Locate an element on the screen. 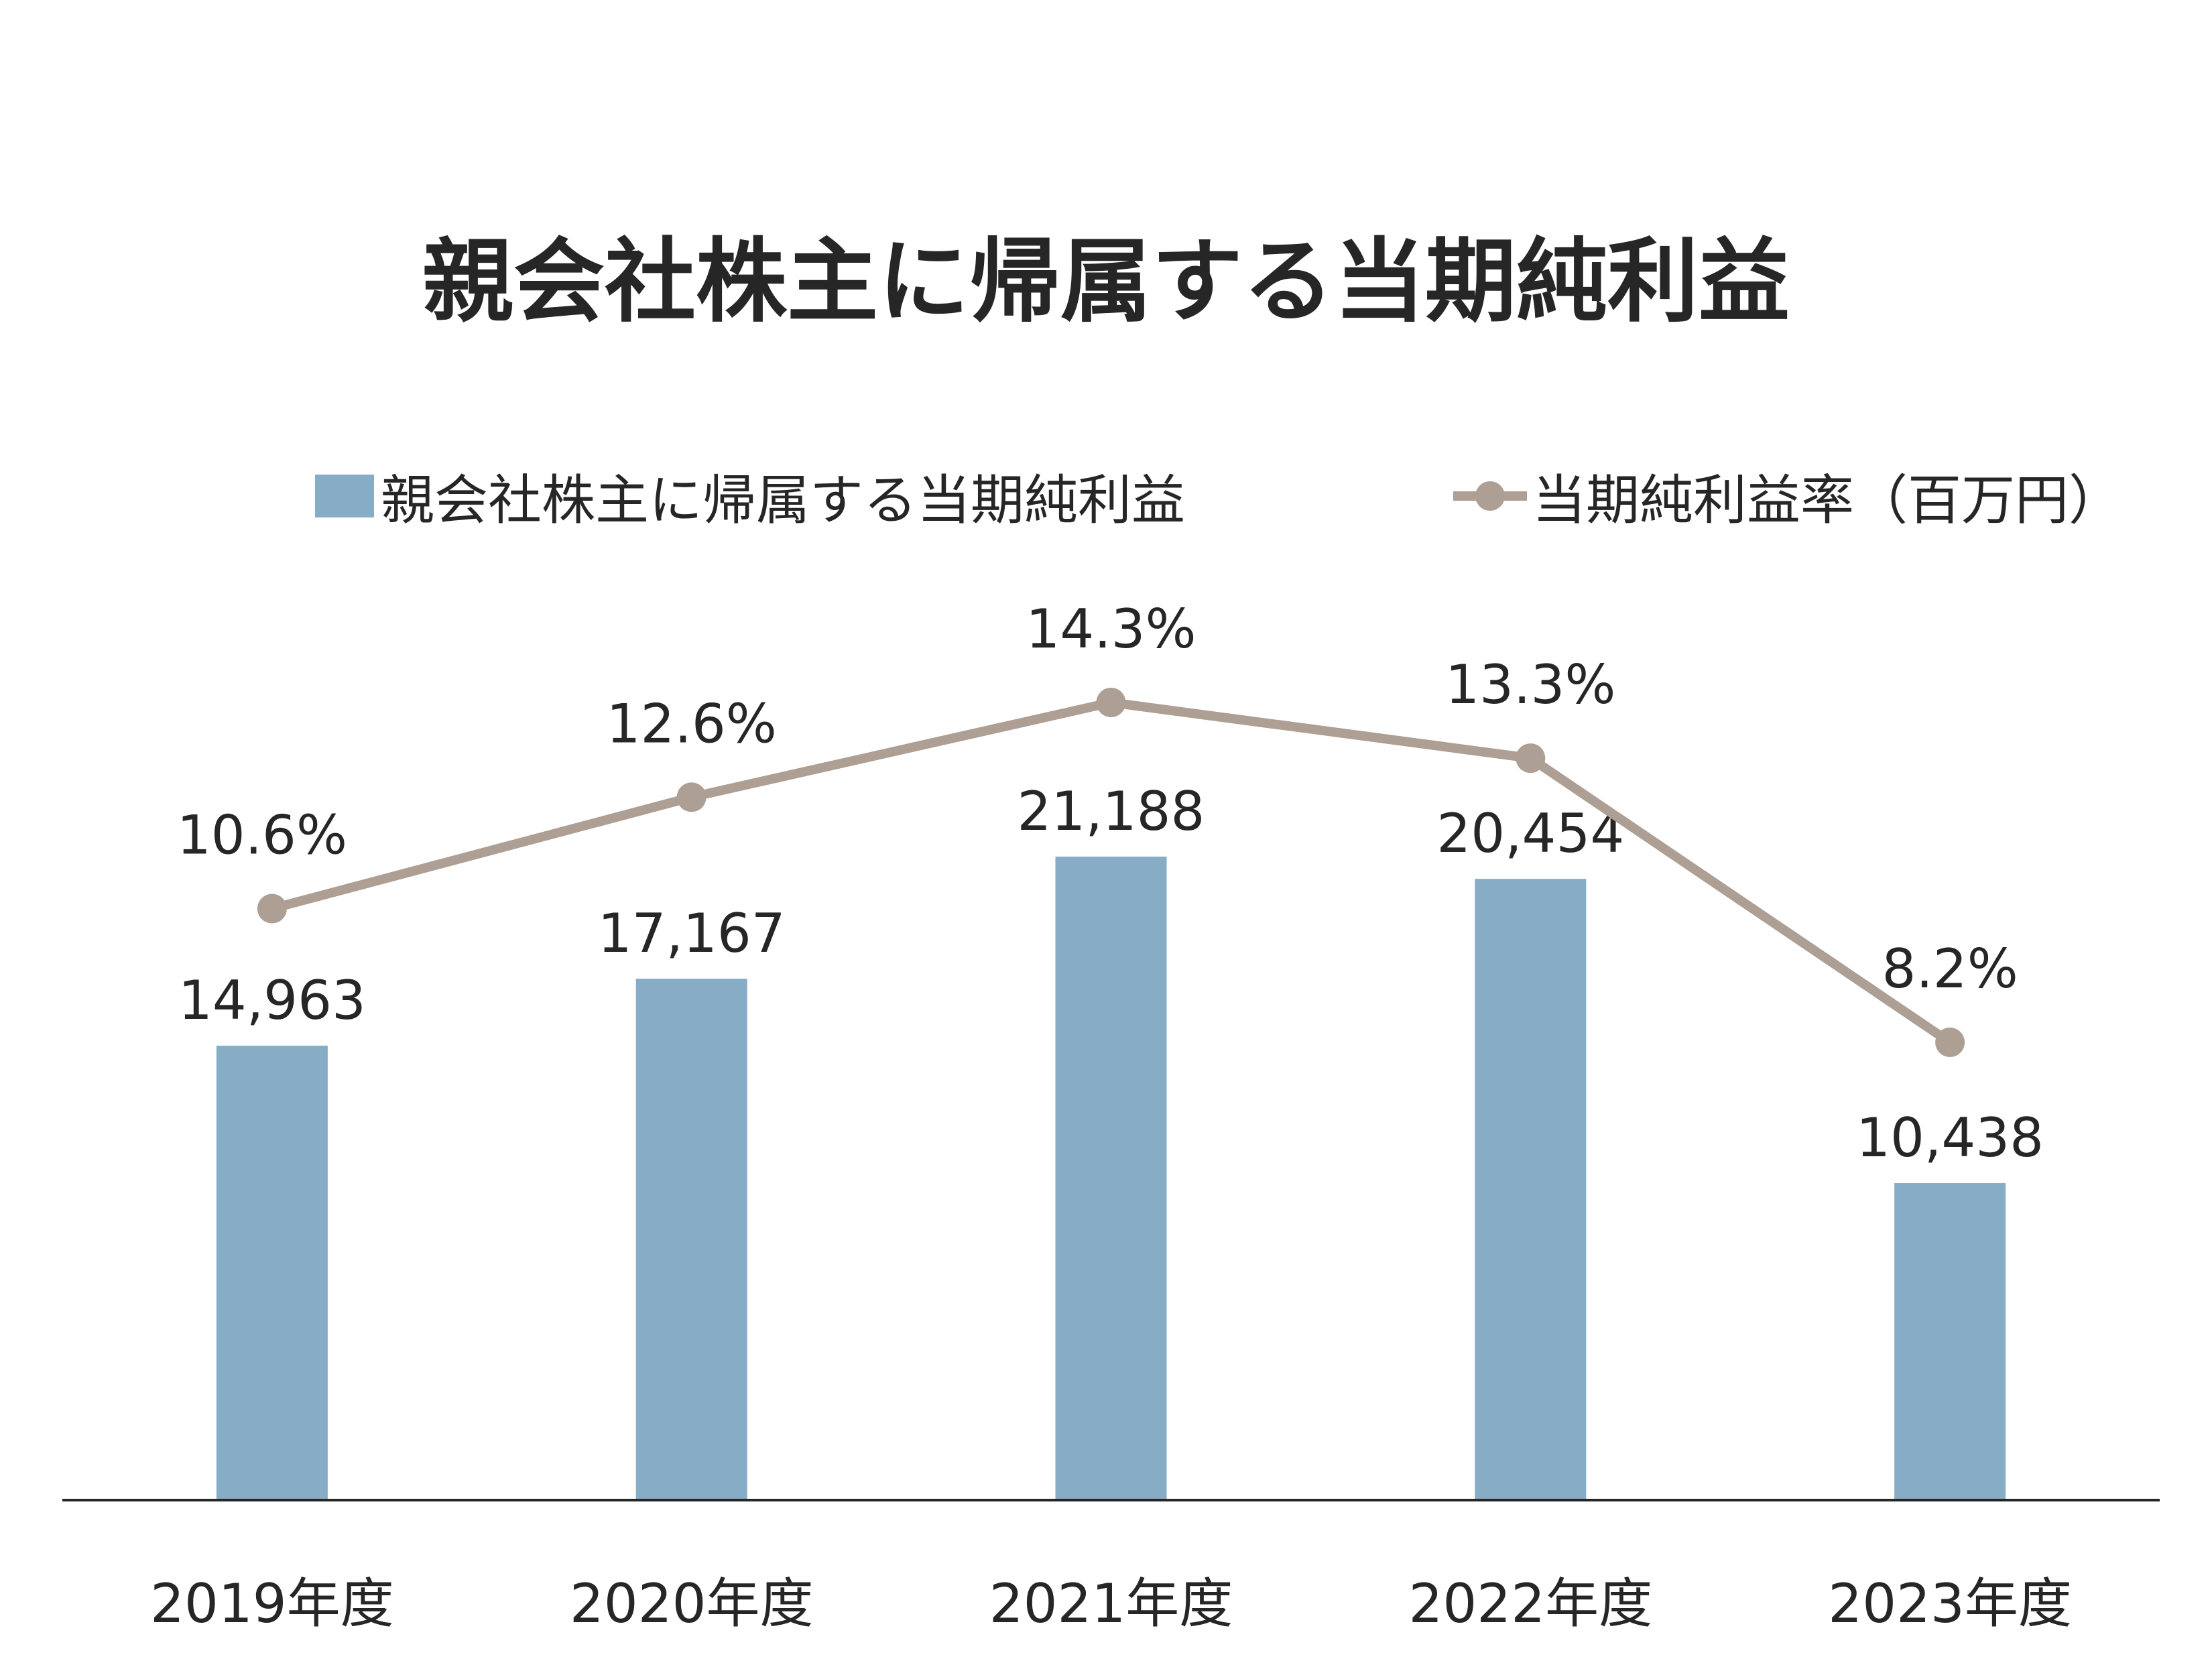 Image resolution: width=2212 pixels, height=1663 pixels. bar-value-label: 10,438 is located at coordinates (1950, 1138).